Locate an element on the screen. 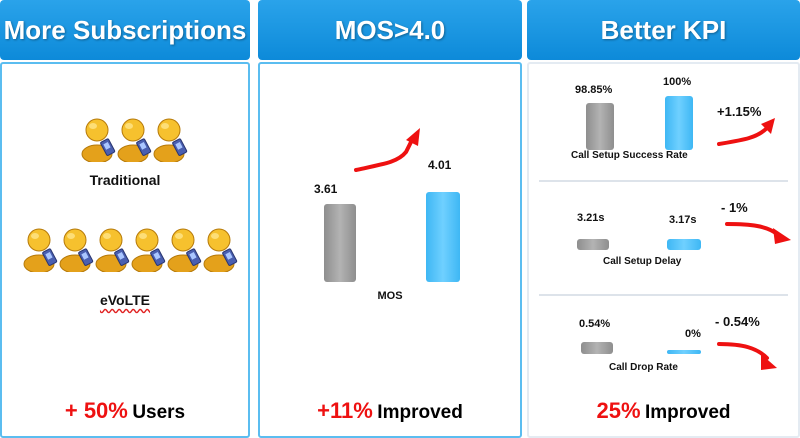  panel-2-title: MOS>4.0 is located at coordinates (390, 30).